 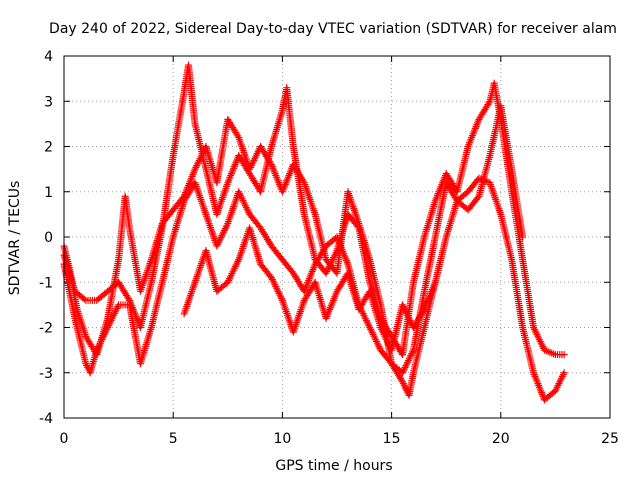 I want to click on y-tick-label: -2, so click(x=46, y=329).